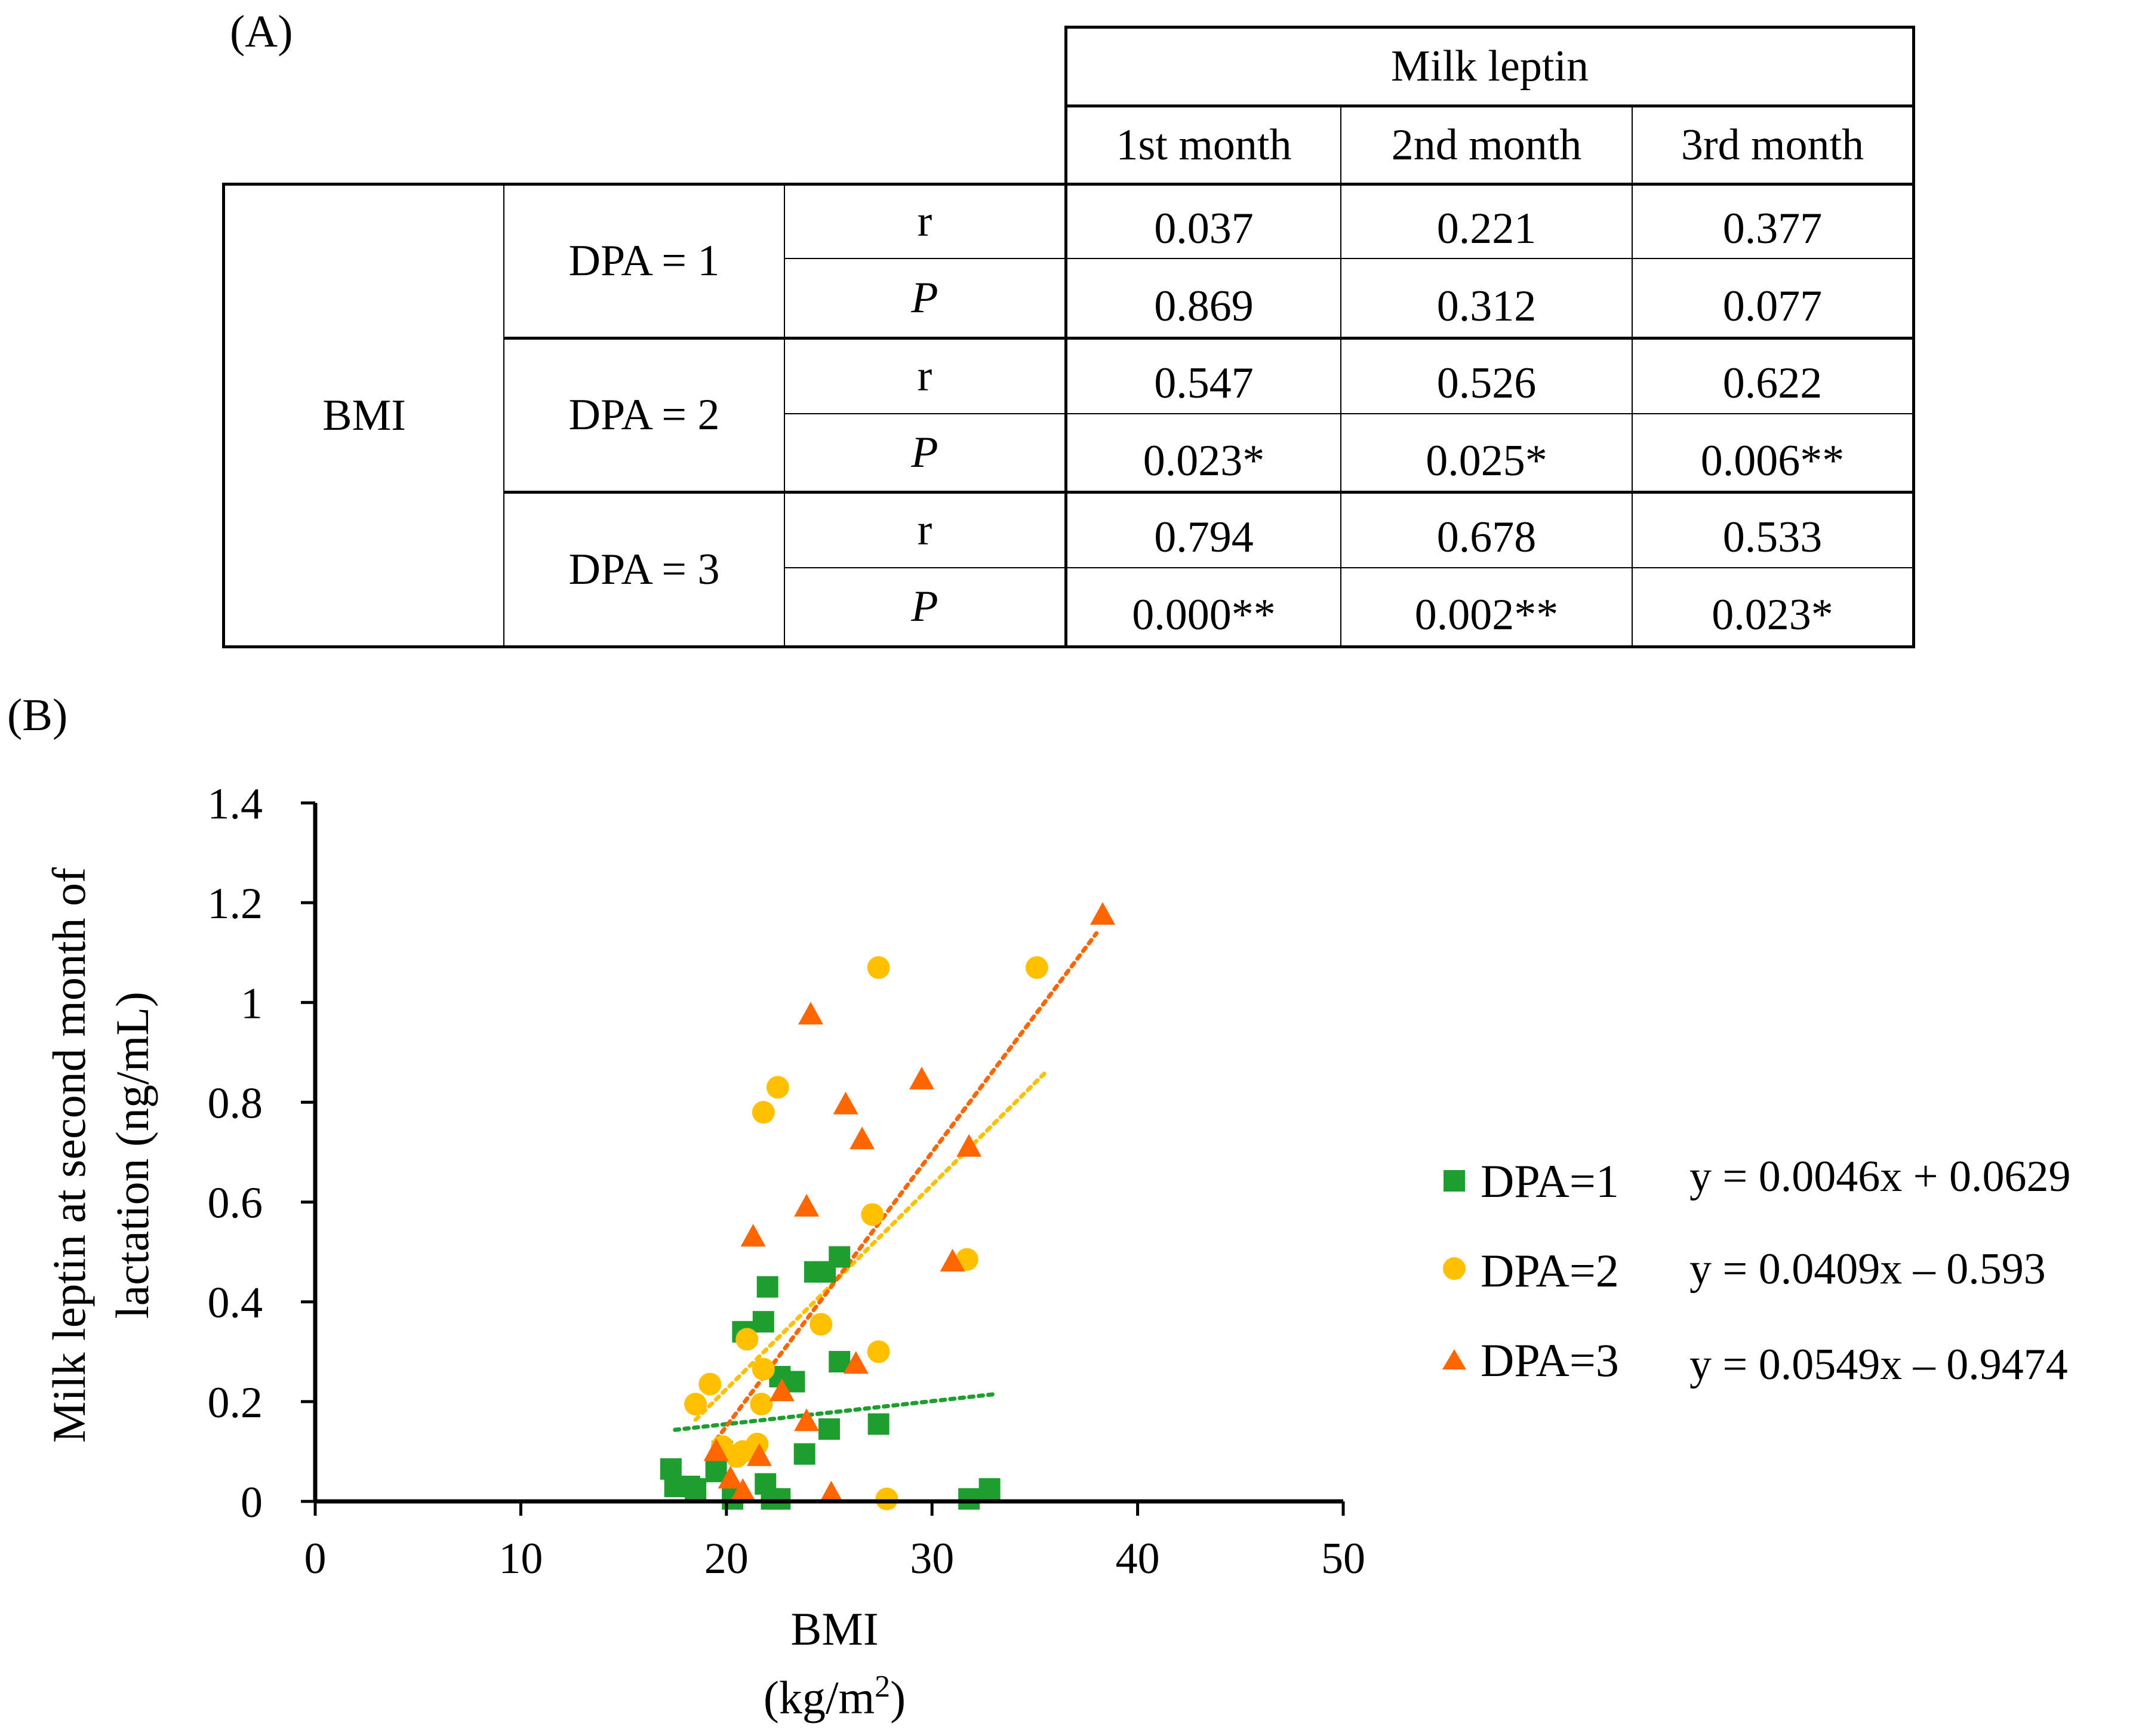 This screenshot has height=1736, width=2139. I want to click on table-cell: 0.547, so click(1204, 383).